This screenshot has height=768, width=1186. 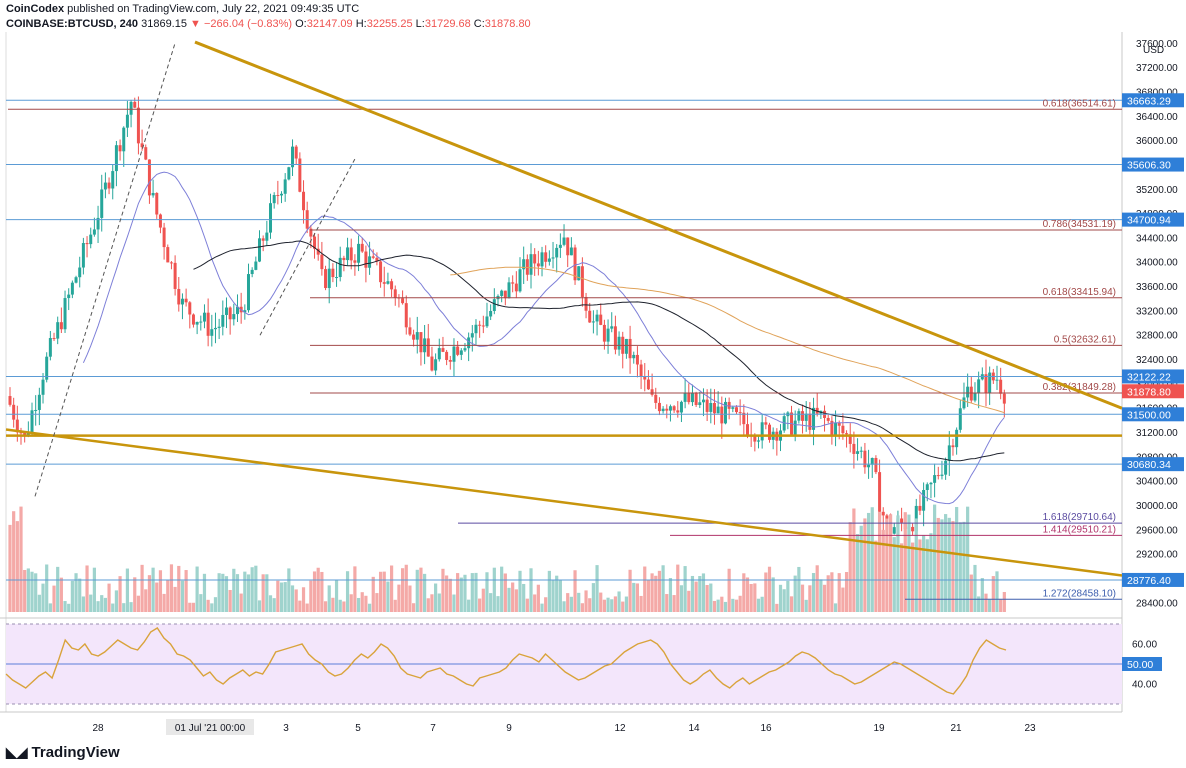 I want to click on symbol-label: COINBASE:BTCUSD, 240, so click(x=72, y=24).